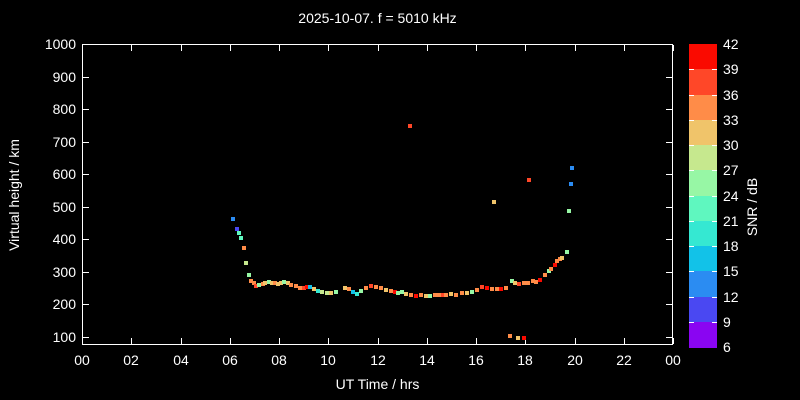 Image resolution: width=800 pixels, height=400 pixels. What do you see at coordinates (731, 221) in the screenshot?
I see `colorbar-tick-label: 21` at bounding box center [731, 221].